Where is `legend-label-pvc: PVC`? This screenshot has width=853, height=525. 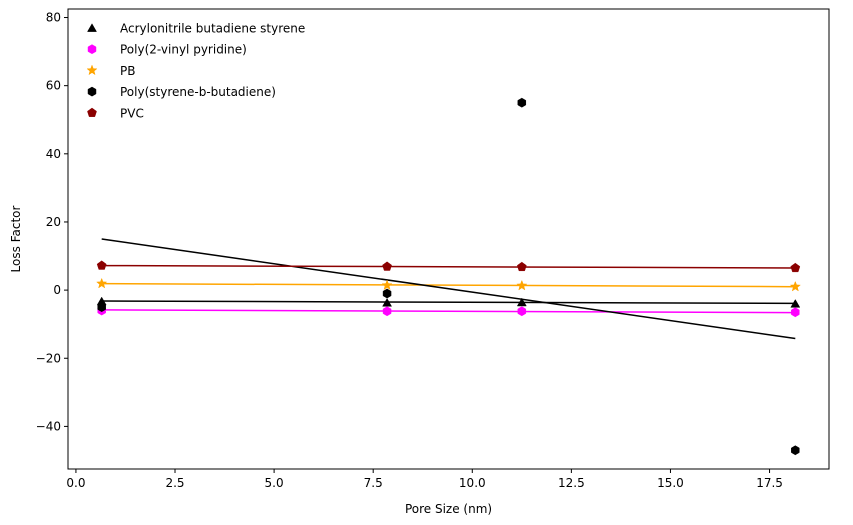 legend-label-pvc: PVC is located at coordinates (132, 113).